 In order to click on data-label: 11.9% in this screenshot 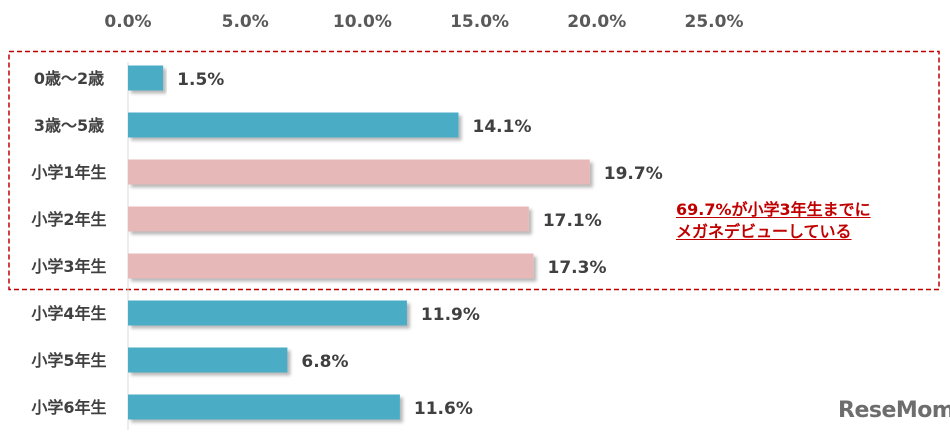, I will do `click(450, 315)`.